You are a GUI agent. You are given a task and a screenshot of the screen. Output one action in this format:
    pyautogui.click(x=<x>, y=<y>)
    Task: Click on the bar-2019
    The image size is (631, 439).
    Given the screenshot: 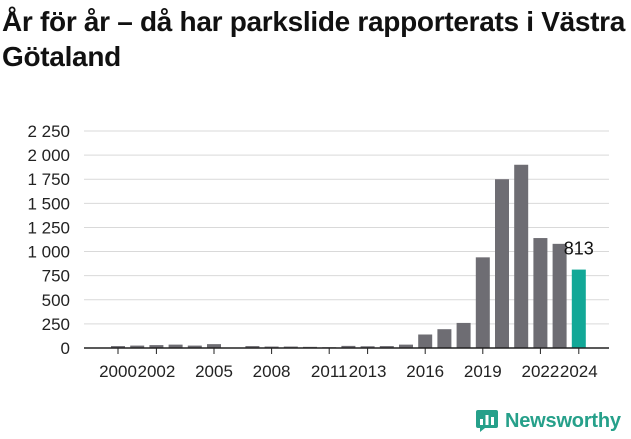 What is the action you would take?
    pyautogui.click(x=482, y=302)
    